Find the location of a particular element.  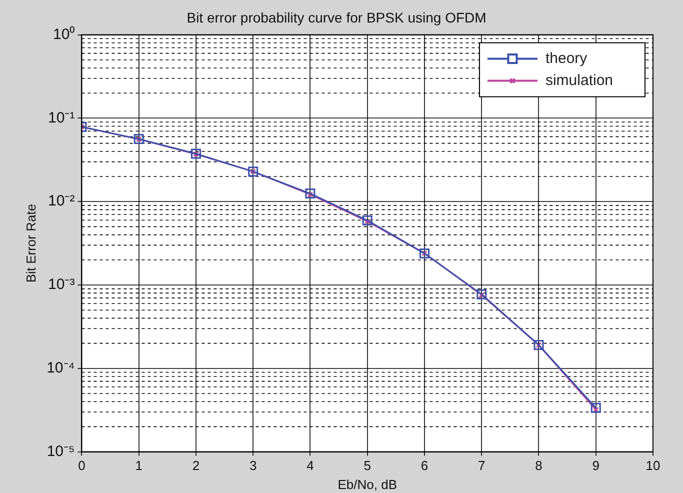

x-tick-label: 8 is located at coordinates (538, 466).